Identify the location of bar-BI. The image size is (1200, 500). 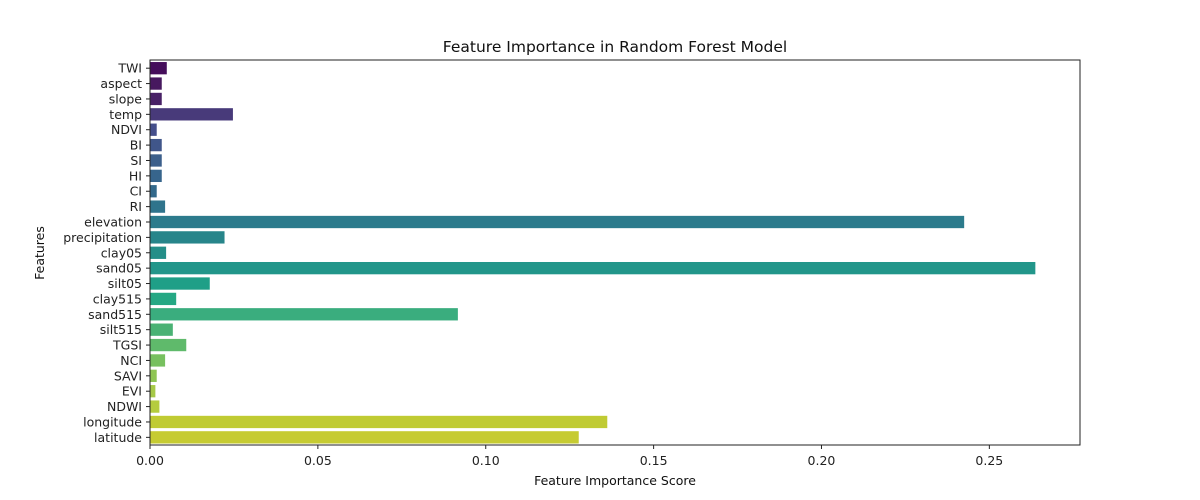
(156, 145).